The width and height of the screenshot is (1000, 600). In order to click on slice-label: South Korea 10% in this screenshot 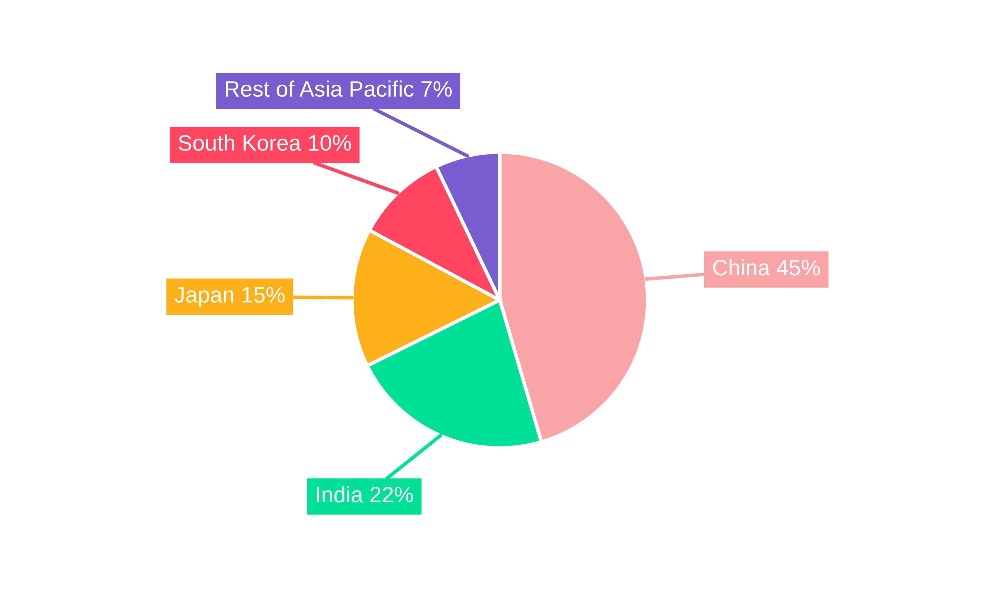, I will do `click(265, 143)`.